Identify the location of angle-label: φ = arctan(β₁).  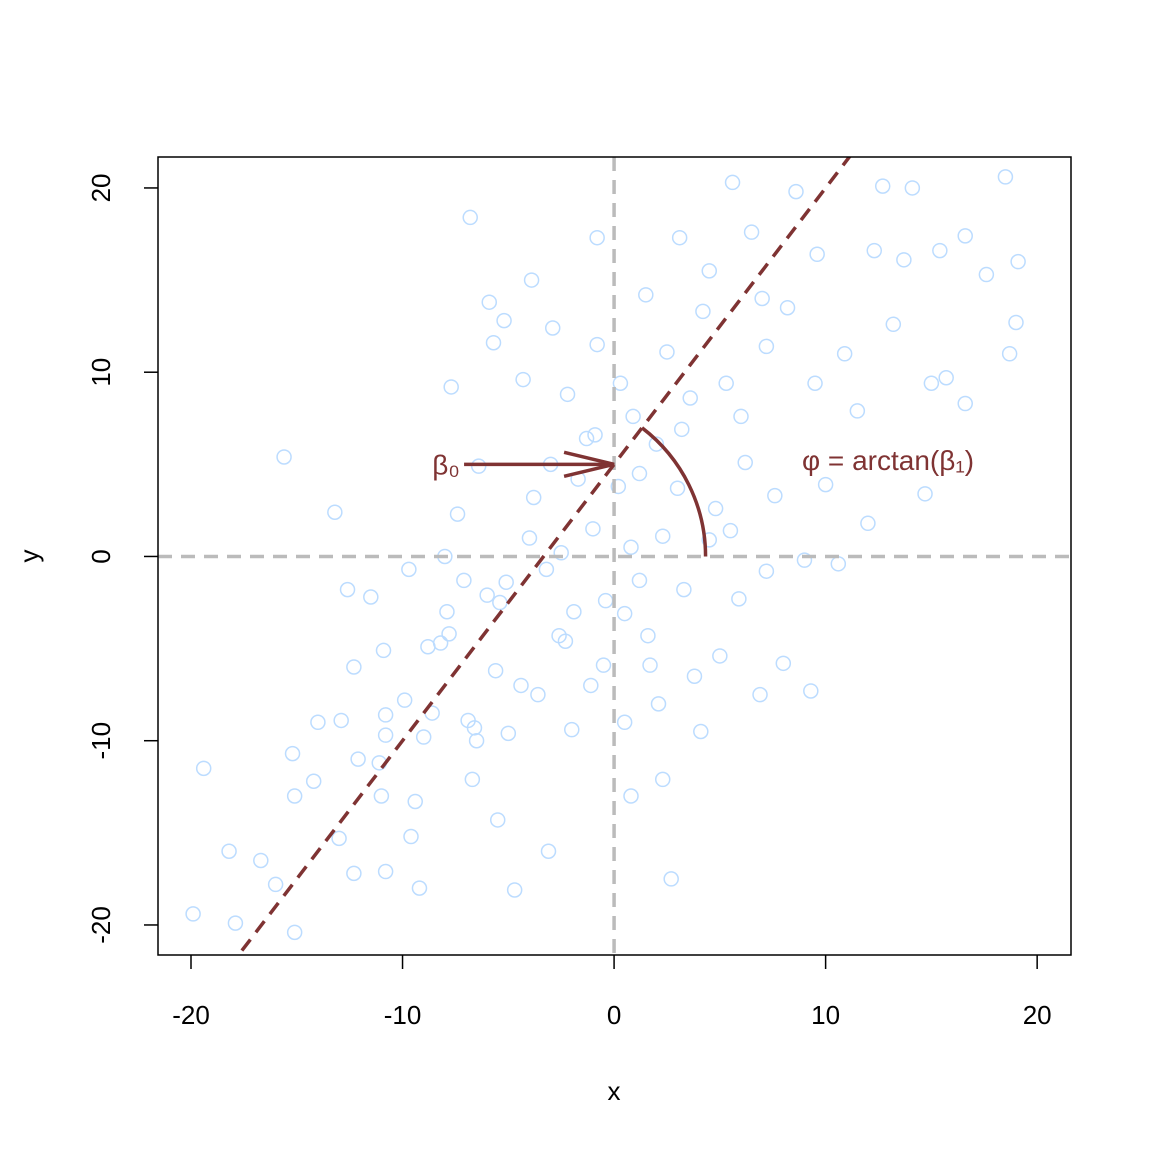
(888, 460).